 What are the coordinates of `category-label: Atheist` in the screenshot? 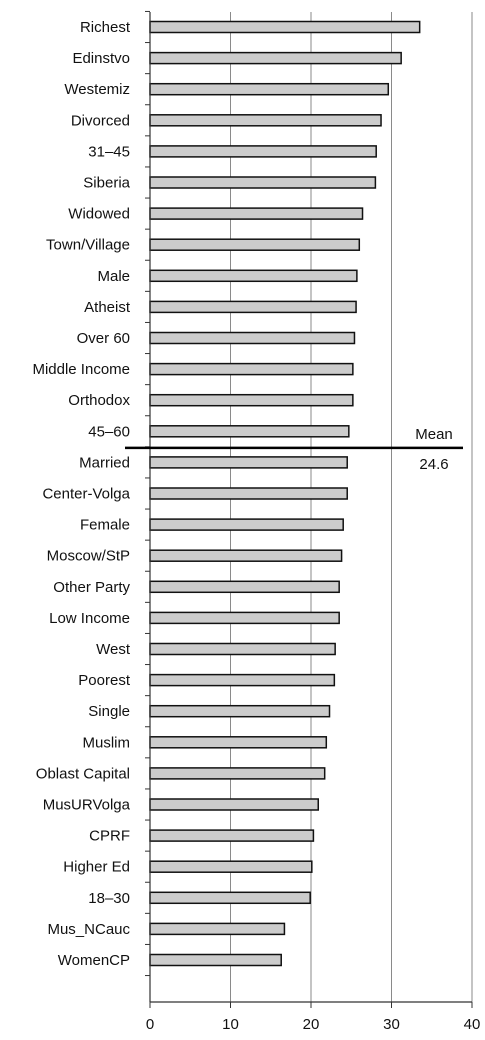 It's located at (107, 307).